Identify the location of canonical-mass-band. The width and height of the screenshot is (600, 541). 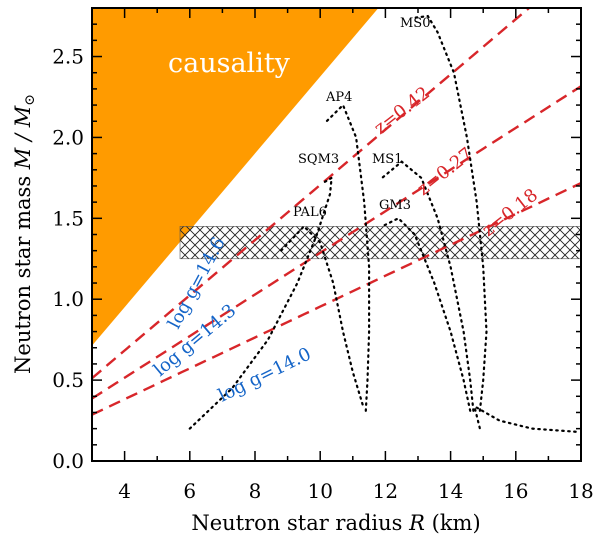
(380, 243).